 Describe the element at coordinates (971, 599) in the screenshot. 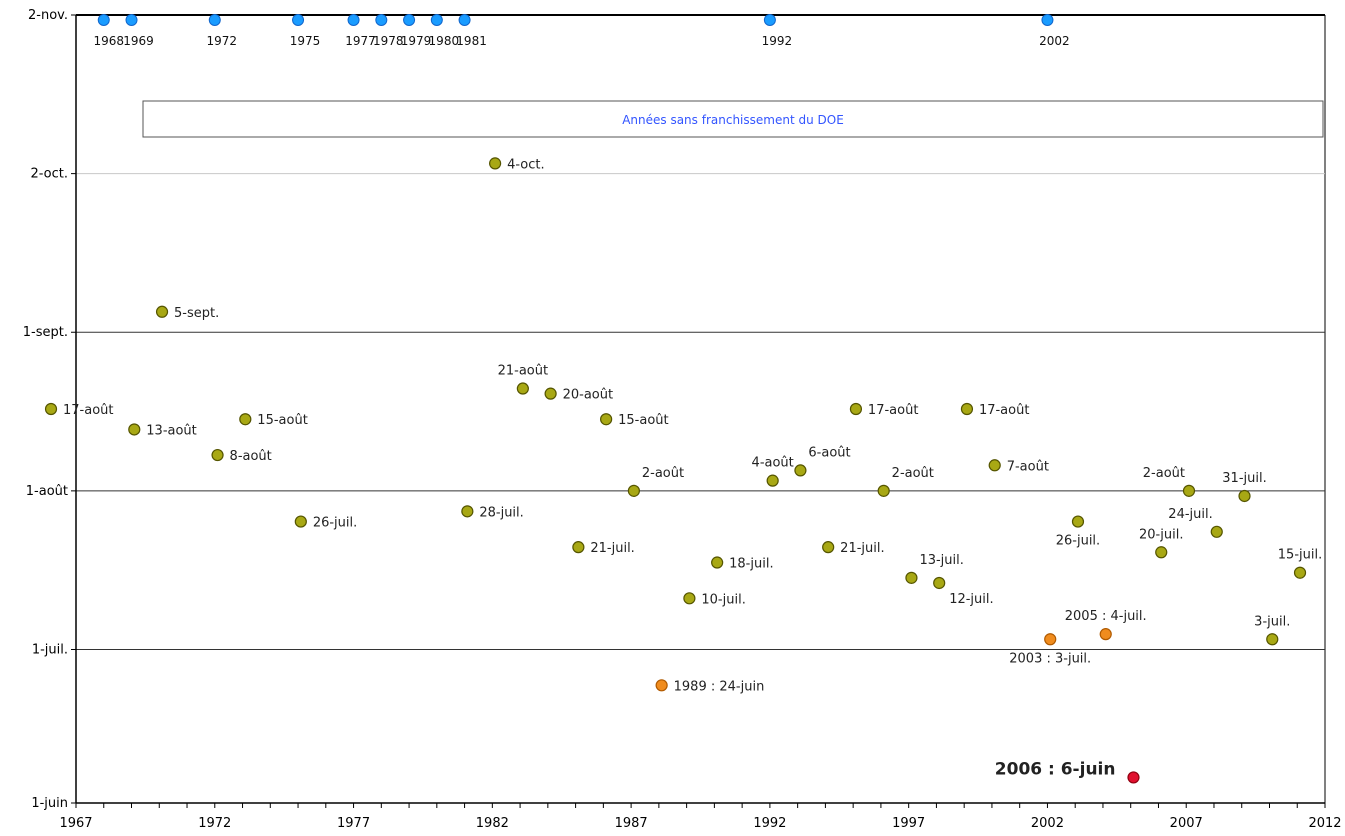

I see `data-label: 12-juil.` at that location.